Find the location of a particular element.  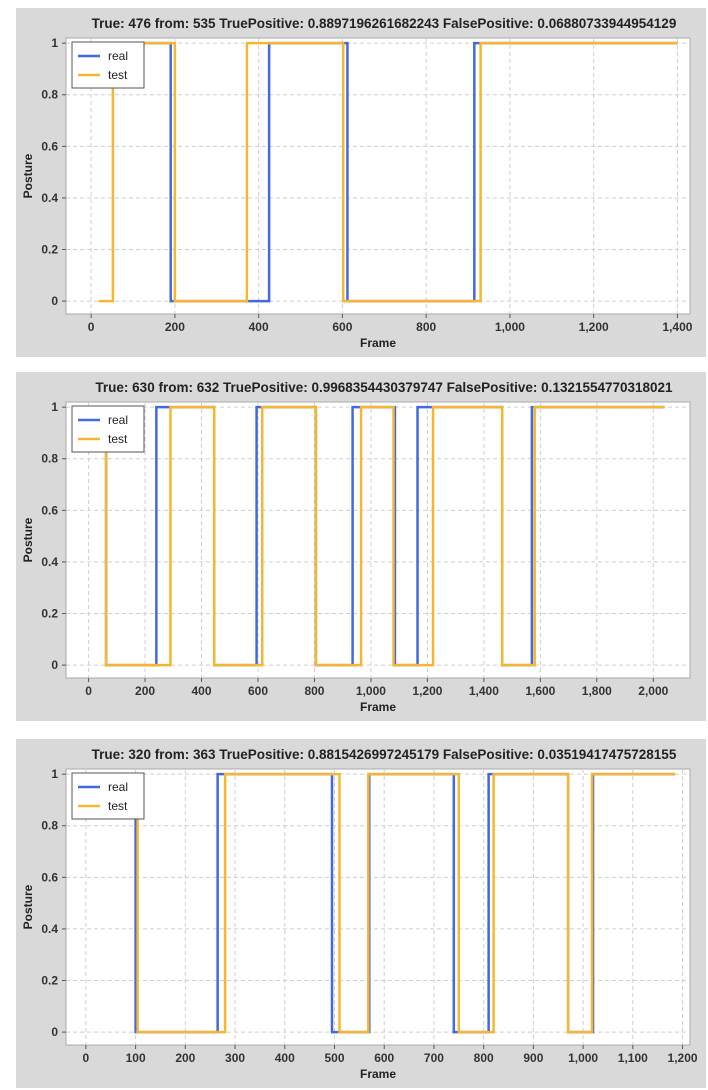

x-tick-label: 300 is located at coordinates (235, 1058).